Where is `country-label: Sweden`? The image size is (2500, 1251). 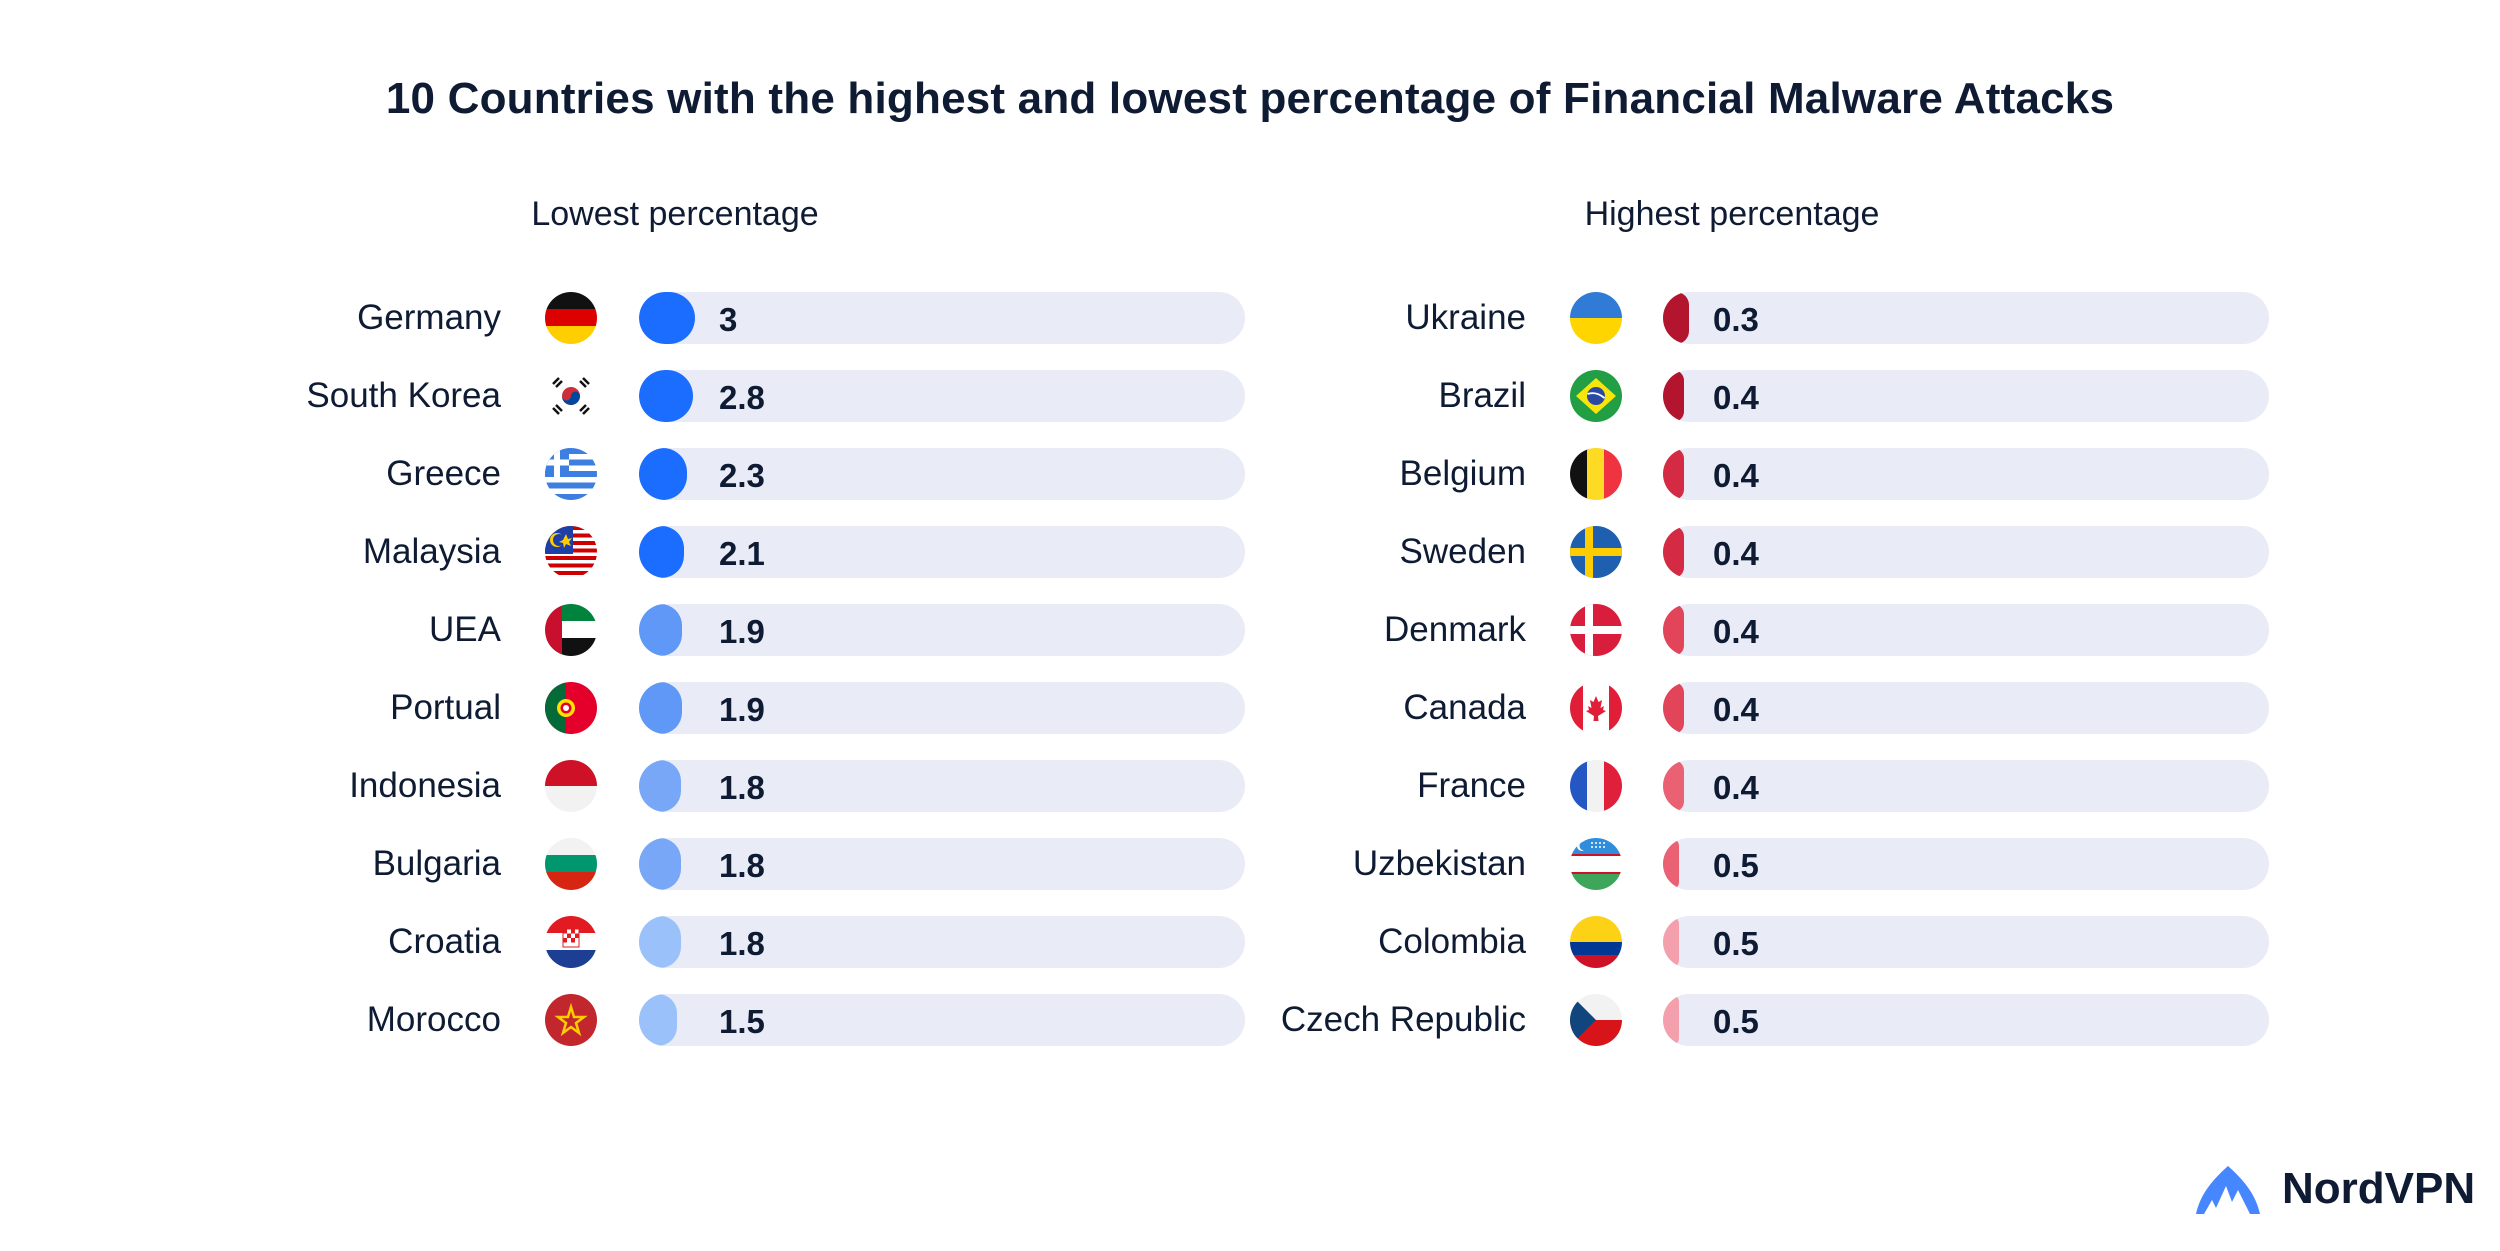
country-label: Sweden is located at coordinates (1462, 551).